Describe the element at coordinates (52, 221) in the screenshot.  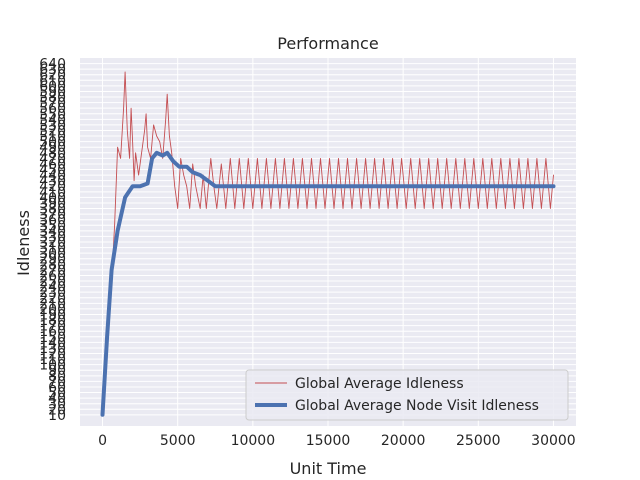
I see `y-tick-label: 360` at that location.